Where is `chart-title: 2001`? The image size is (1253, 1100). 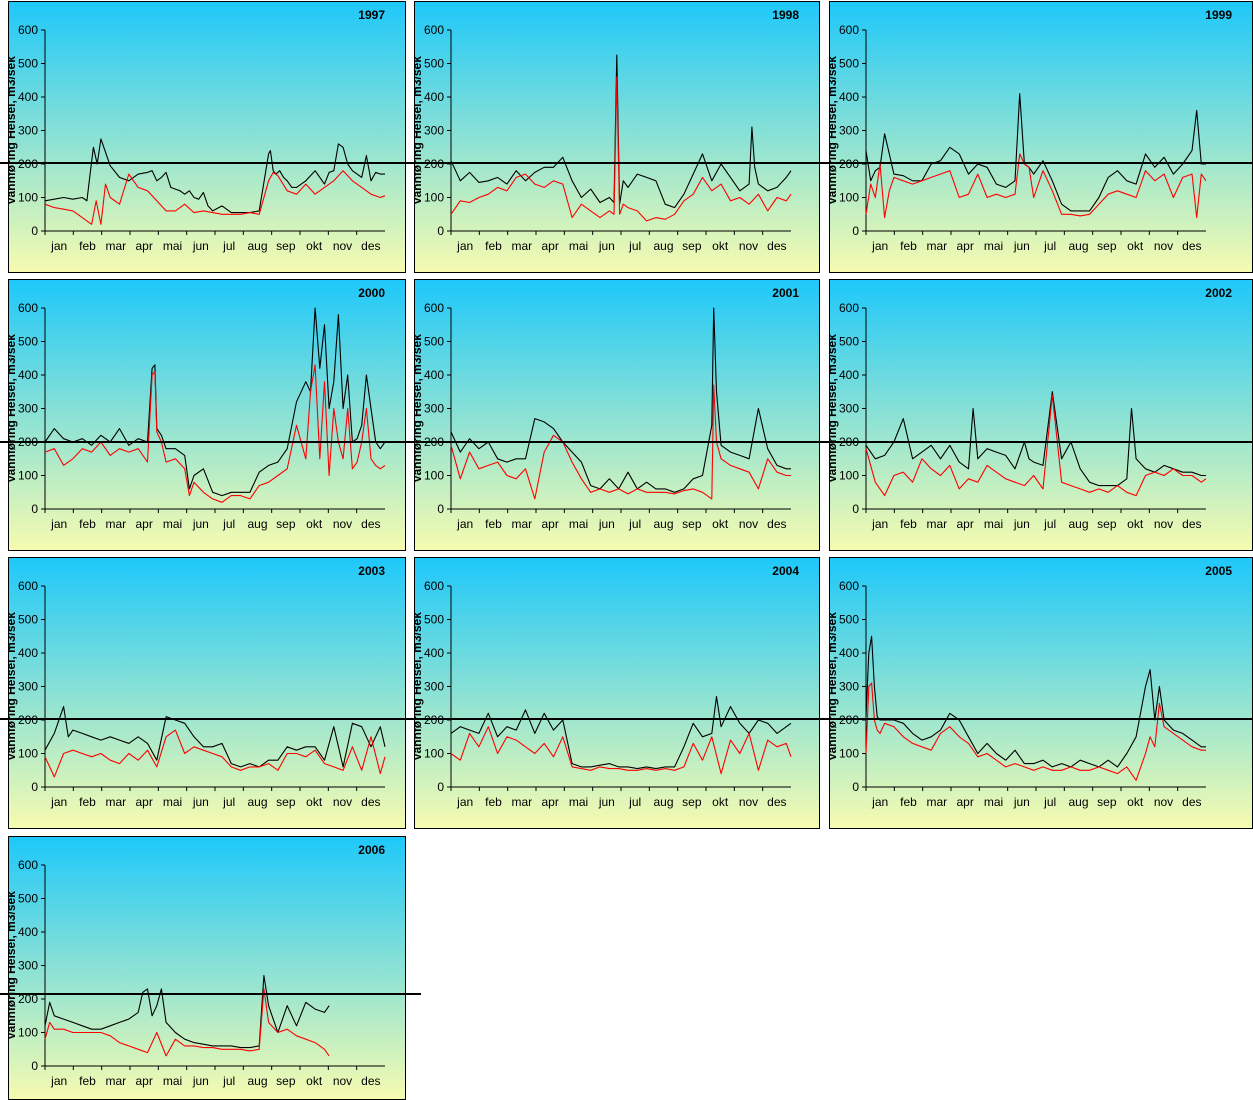
chart-title: 2001 is located at coordinates (785, 293).